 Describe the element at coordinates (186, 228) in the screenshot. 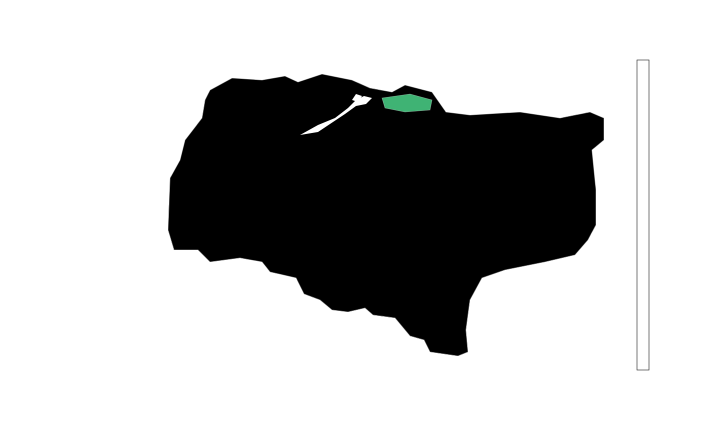

I see `region-west` at that location.